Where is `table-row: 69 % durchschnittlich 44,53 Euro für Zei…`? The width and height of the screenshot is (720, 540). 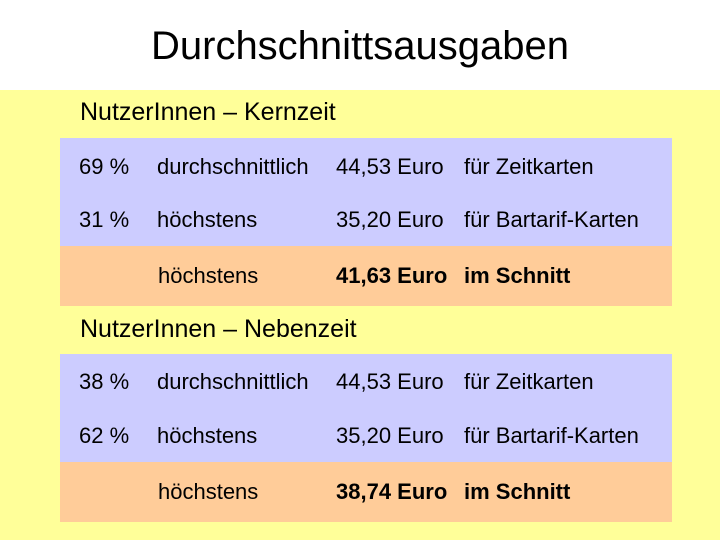 table-row: 69 % durchschnittlich 44,53 Euro für Zei… is located at coordinates (366, 167).